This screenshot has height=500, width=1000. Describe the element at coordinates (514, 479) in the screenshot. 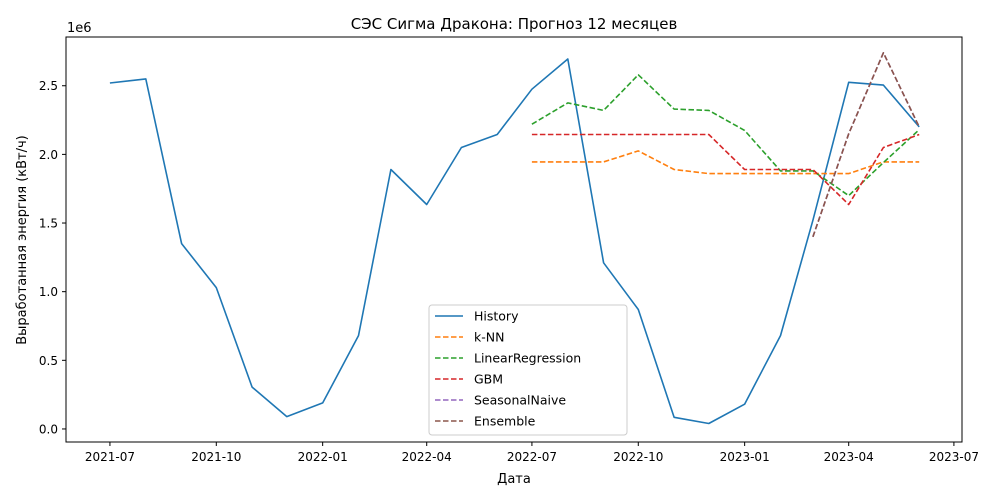

I see `x-axis-label: Дата` at that location.